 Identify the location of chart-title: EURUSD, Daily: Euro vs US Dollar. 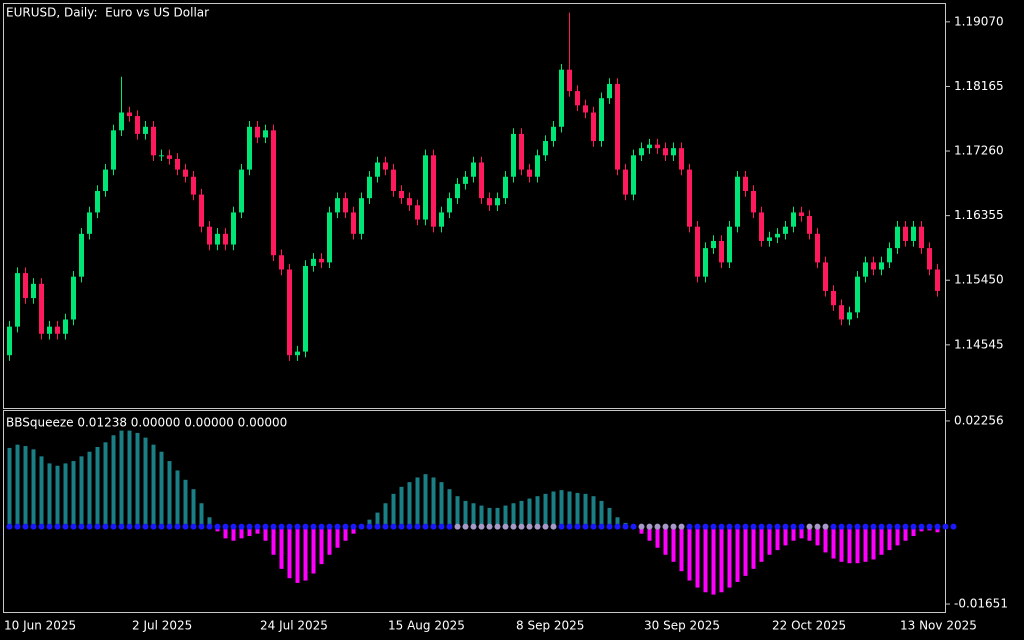
(107, 13).